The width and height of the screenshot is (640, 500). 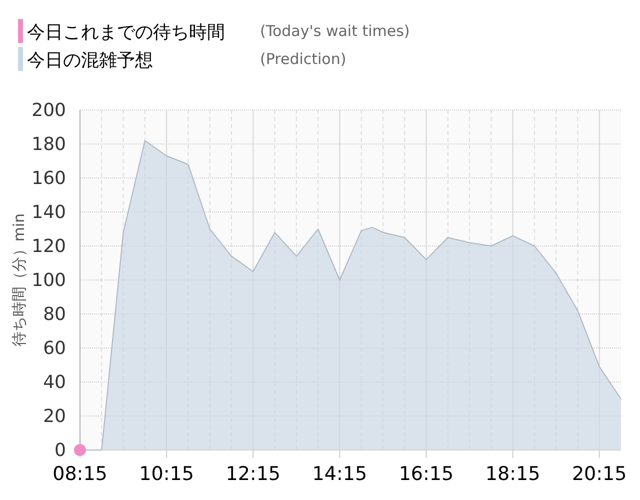 I want to click on text: (Prediction), so click(x=303, y=59).